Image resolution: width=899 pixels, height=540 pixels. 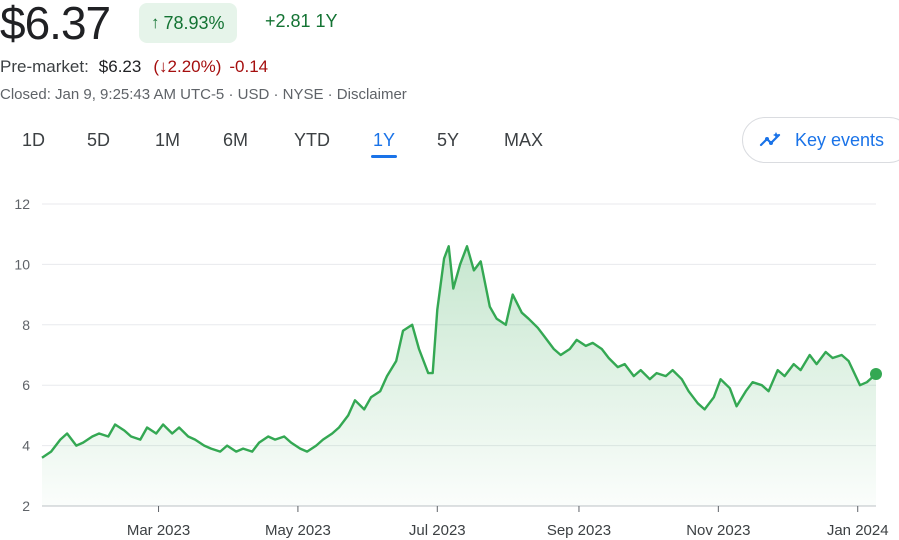 I want to click on x-tick-label: Mar 2023, so click(x=158, y=530).